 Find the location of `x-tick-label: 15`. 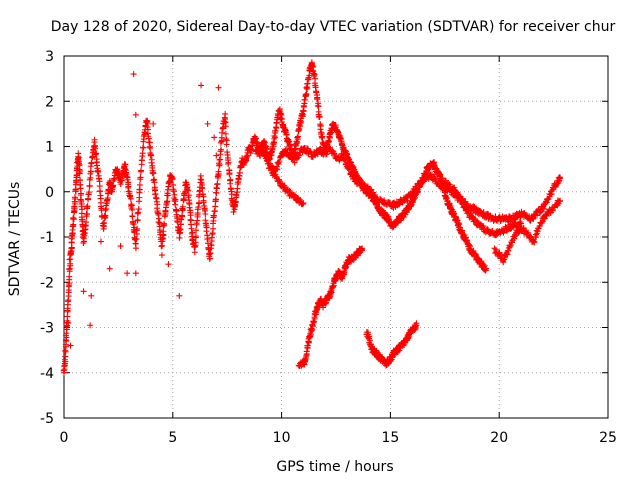

x-tick-label: 15 is located at coordinates (390, 438).